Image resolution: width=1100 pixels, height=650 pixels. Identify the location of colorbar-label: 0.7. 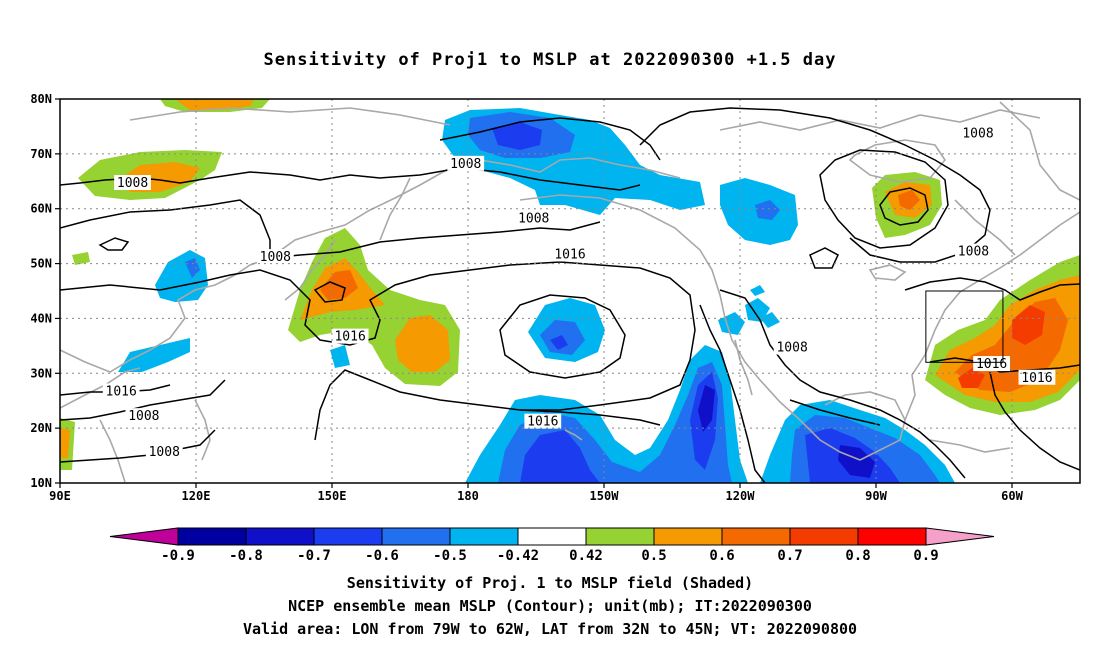
(789, 556).